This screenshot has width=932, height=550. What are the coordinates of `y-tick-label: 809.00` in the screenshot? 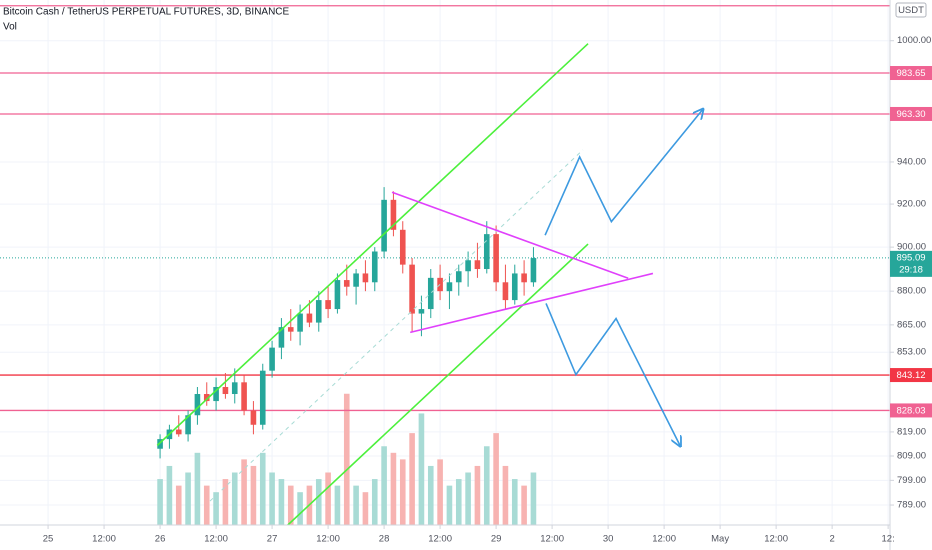 It's located at (911, 456).